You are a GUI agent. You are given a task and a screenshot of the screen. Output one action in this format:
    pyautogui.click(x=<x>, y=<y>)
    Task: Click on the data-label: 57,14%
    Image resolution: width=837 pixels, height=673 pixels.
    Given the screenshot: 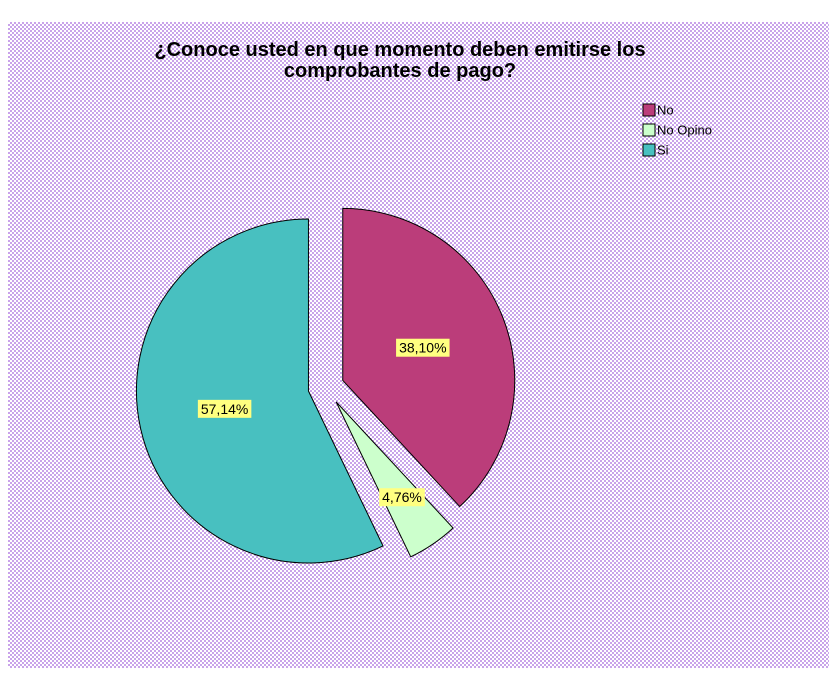 What is the action you would take?
    pyautogui.click(x=224, y=409)
    